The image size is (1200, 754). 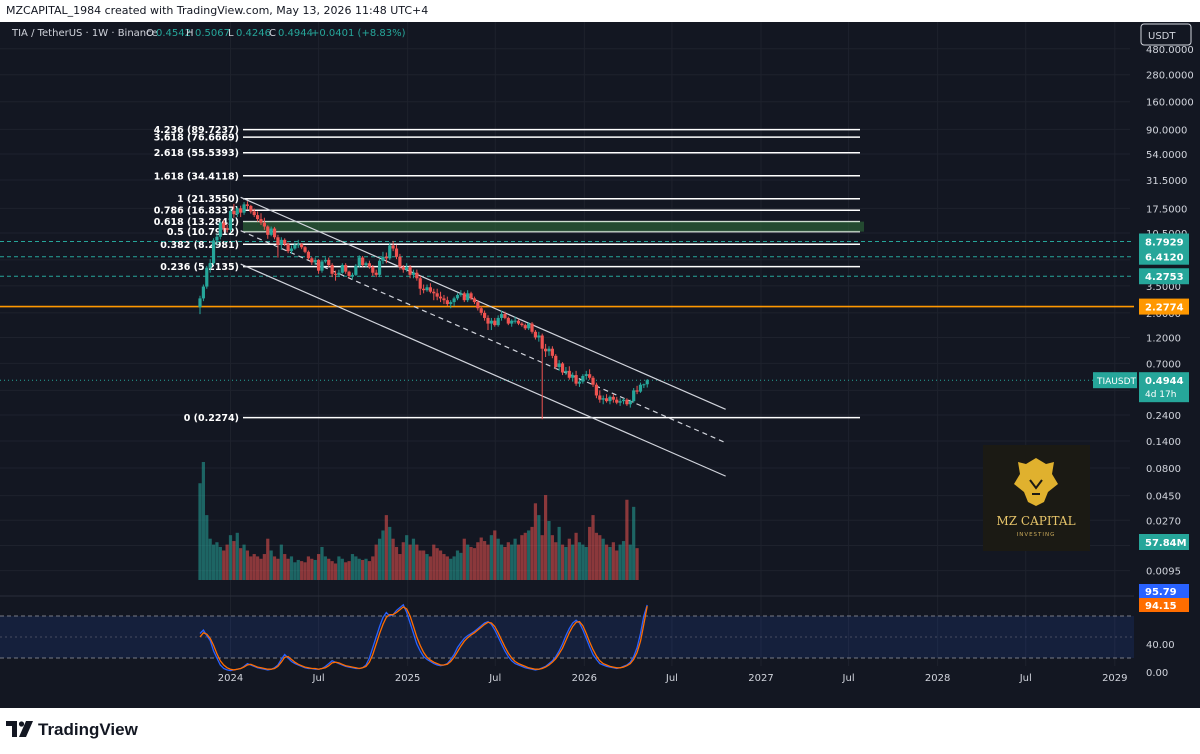 I want to click on legend-change: +0.0401 (+8.83%), so click(x=358, y=33).